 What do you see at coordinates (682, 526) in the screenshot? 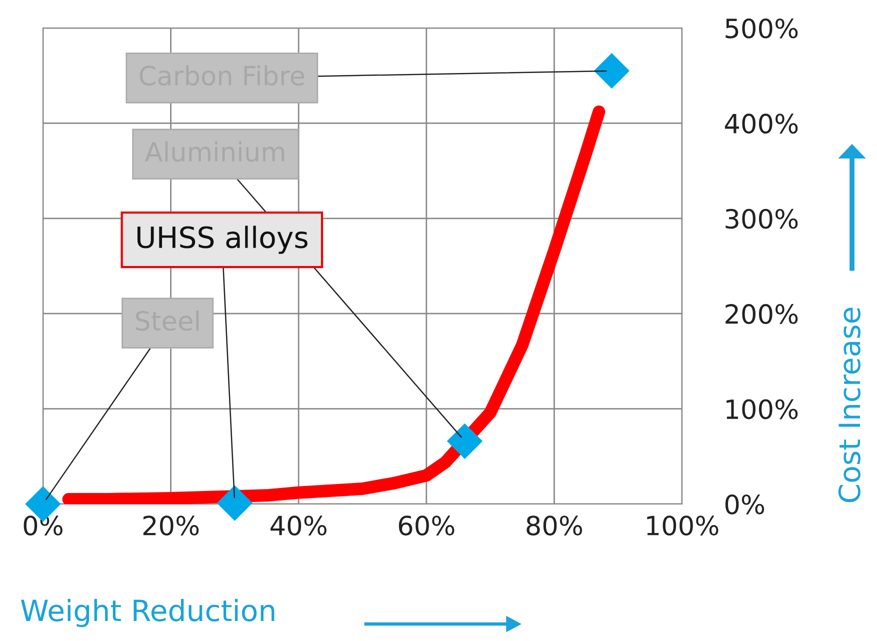
I see `x-tick-label: 100%` at bounding box center [682, 526].